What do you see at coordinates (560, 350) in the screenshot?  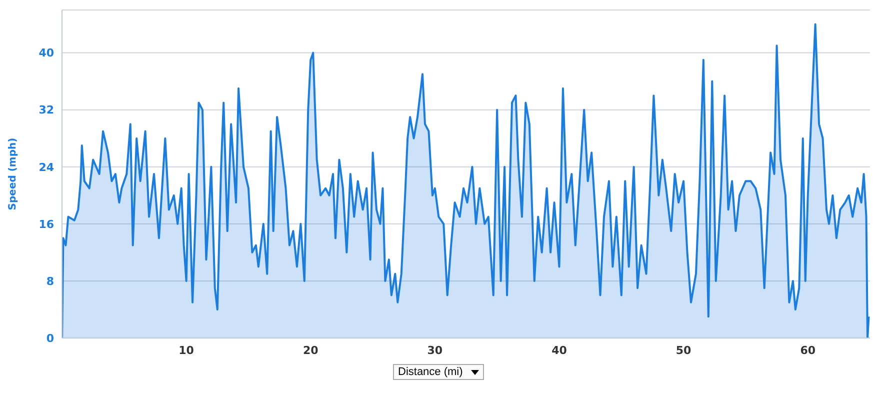 I see `x-tick-label: 40` at bounding box center [560, 350].